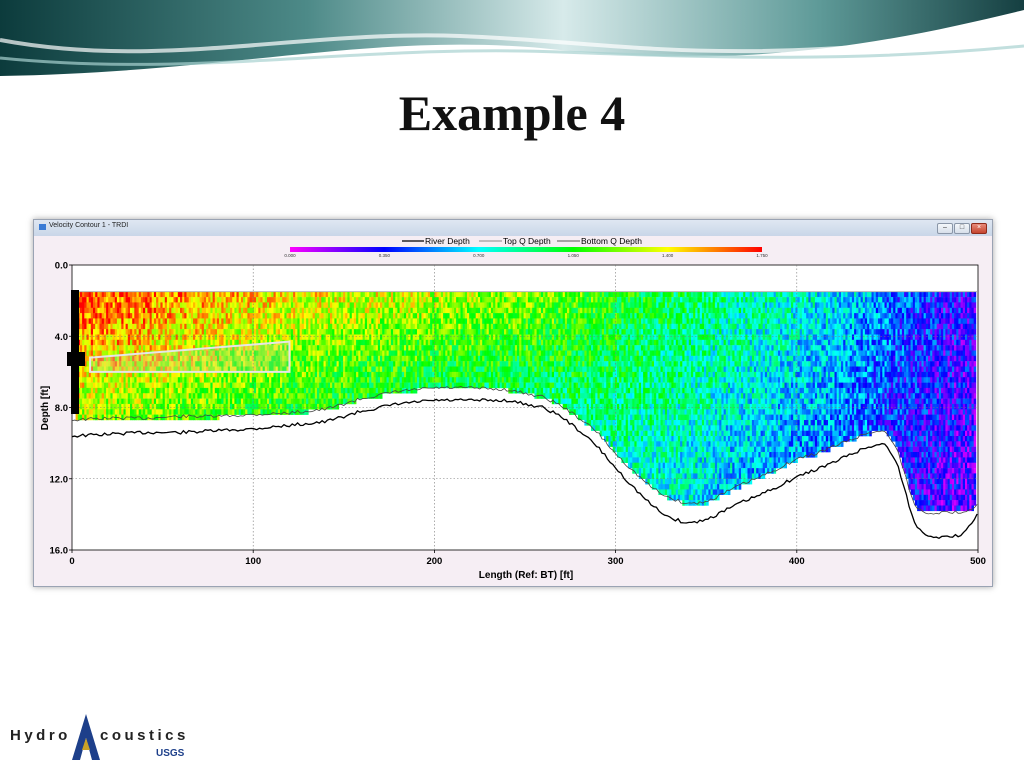  Describe the element at coordinates (945, 228) in the screenshot. I see `minimize-button: –` at that location.